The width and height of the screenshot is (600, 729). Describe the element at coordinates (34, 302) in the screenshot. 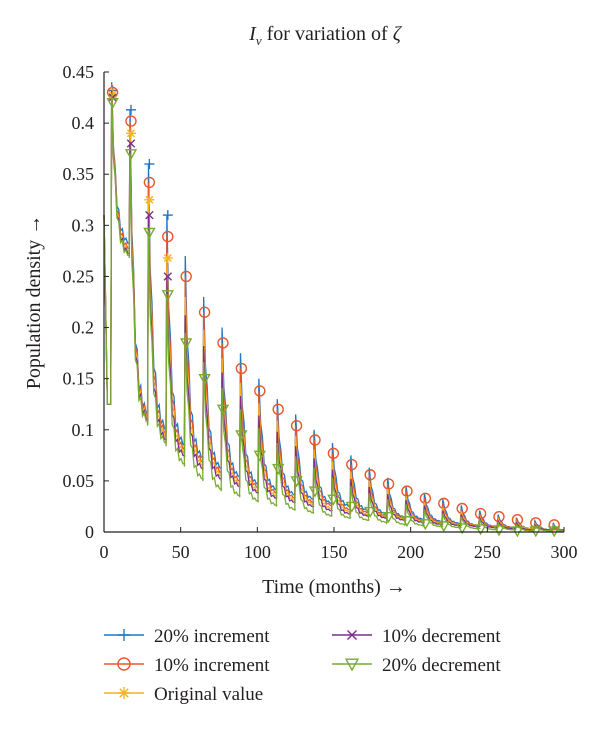

I see `y-axis-label: Population density →` at that location.